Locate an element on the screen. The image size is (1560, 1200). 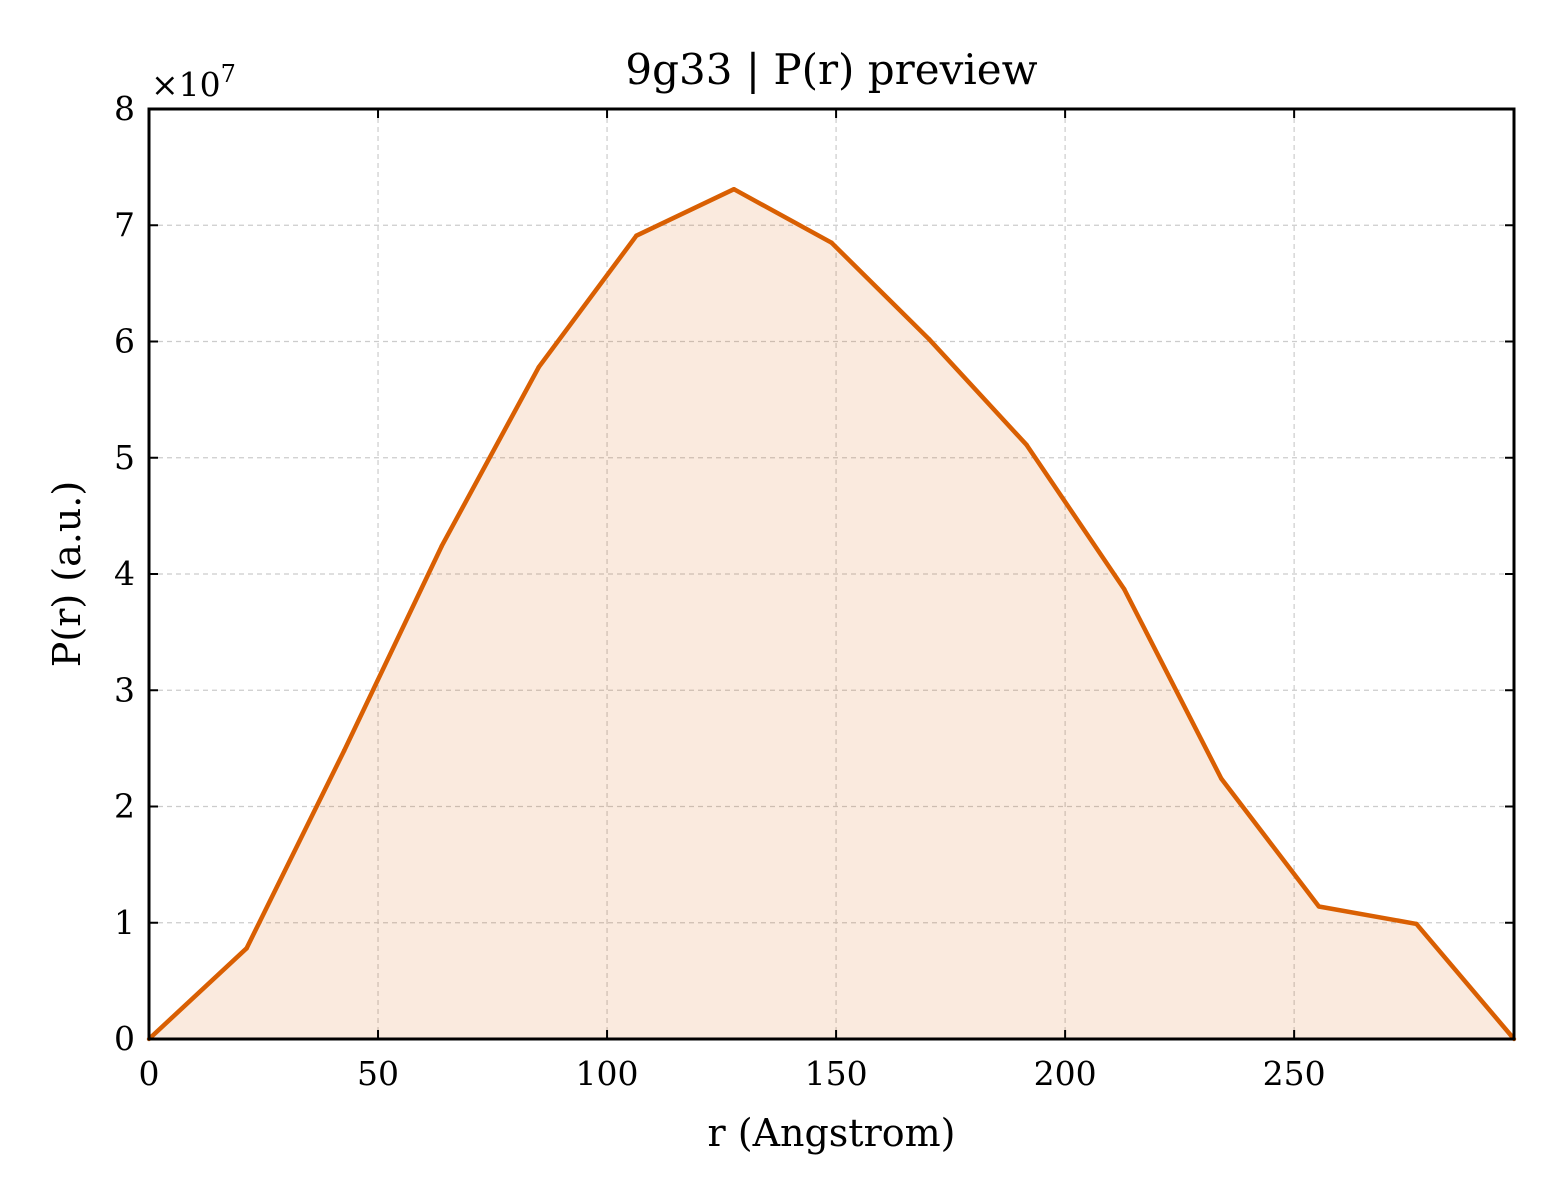
x-tick-label-0: 0 is located at coordinates (149, 1073).